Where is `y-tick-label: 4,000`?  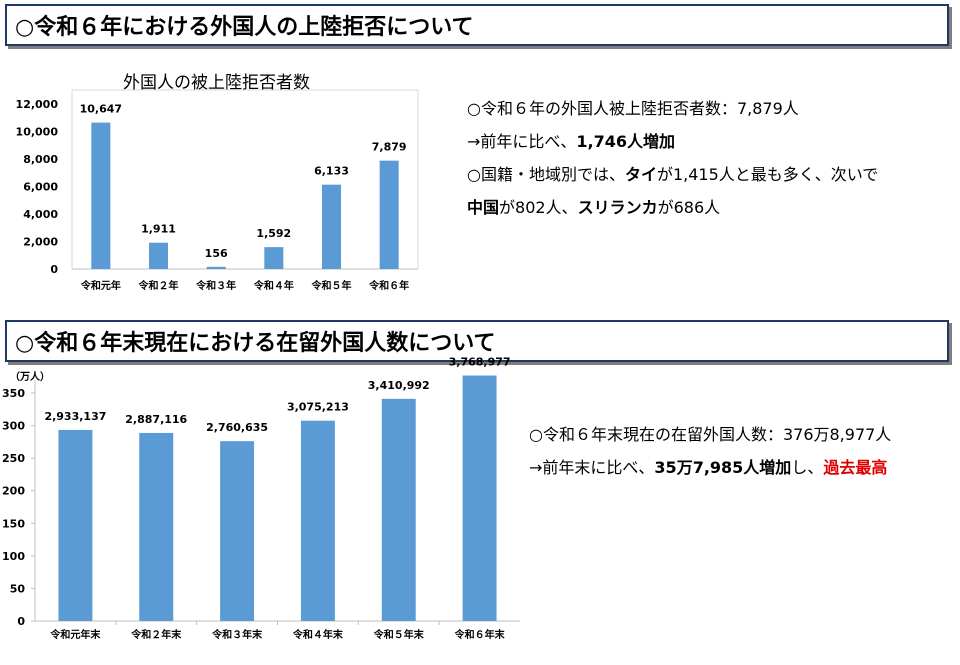 y-tick-label: 4,000 is located at coordinates (40, 214).